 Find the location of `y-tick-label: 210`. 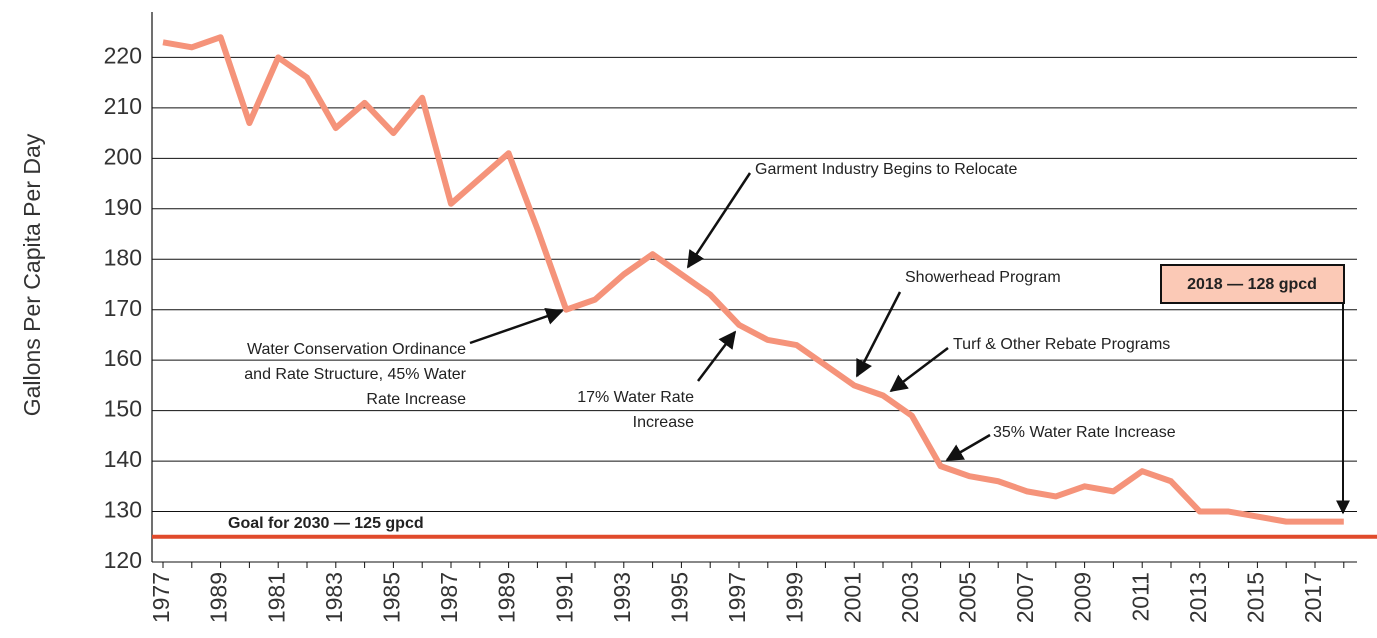

y-tick-label: 210 is located at coordinates (123, 106).